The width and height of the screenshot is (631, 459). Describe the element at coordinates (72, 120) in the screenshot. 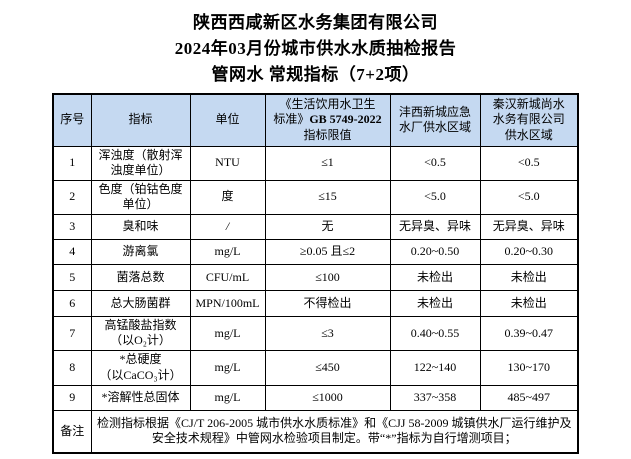

I see `header-no: 序号` at that location.